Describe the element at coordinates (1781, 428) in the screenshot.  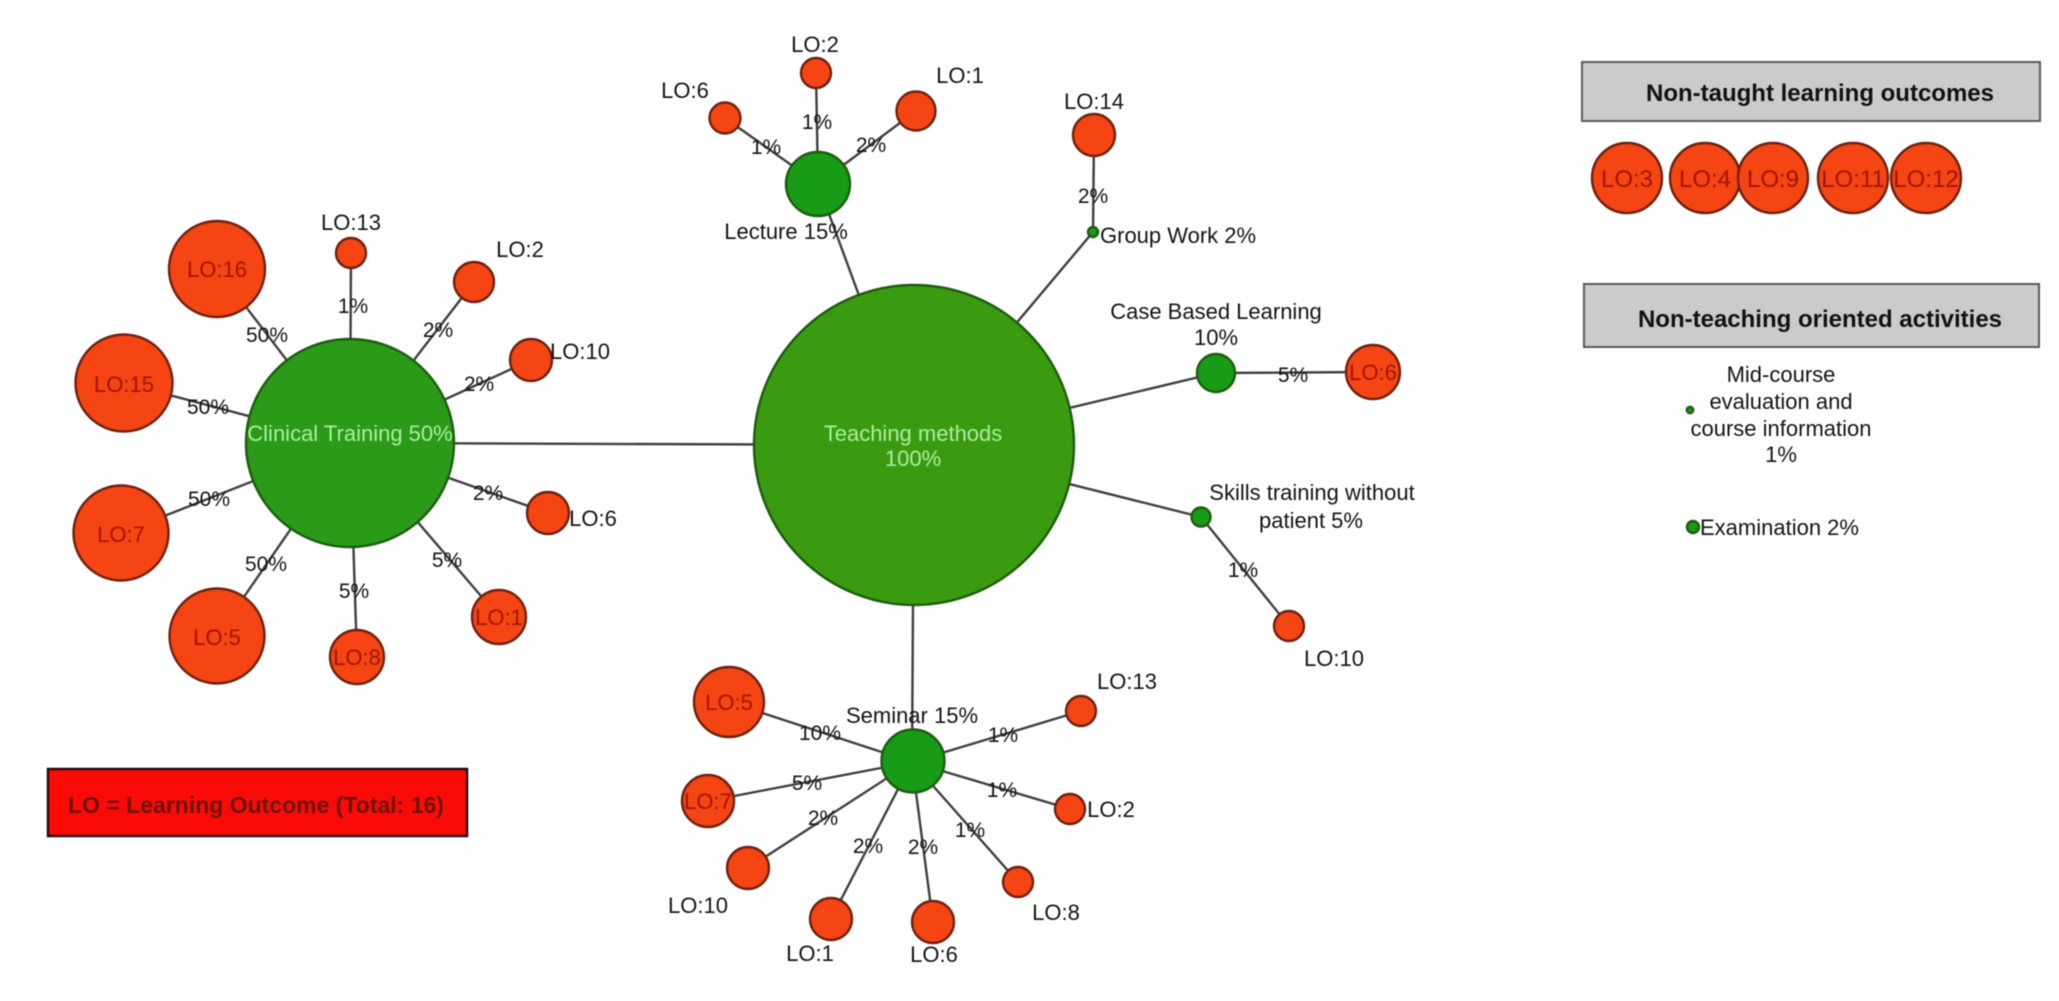
I see `svg-text: course information` at that location.